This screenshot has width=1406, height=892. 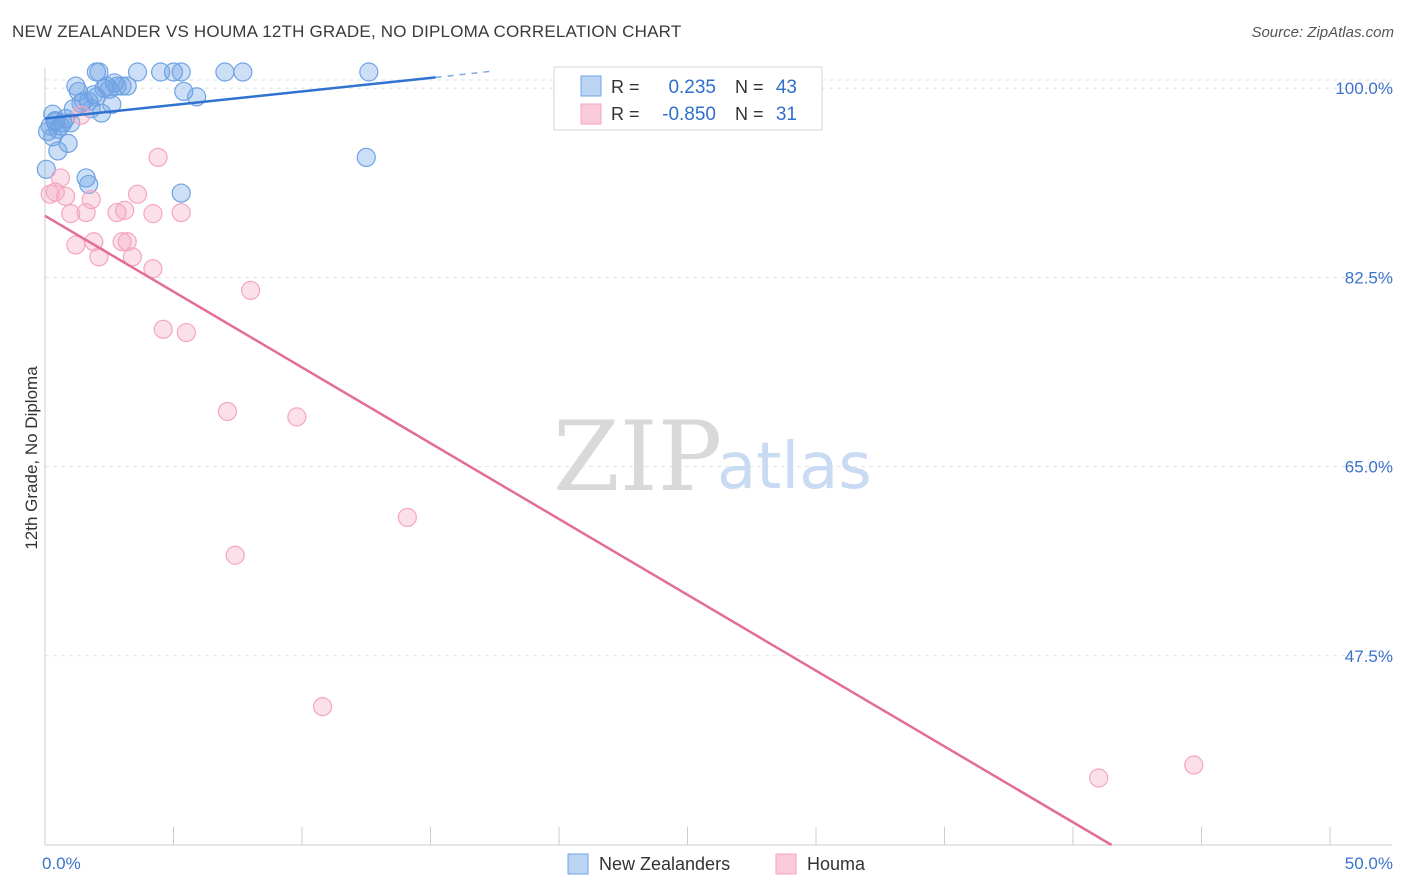 I want to click on legend-n-value-1: 43, so click(x=786, y=87).